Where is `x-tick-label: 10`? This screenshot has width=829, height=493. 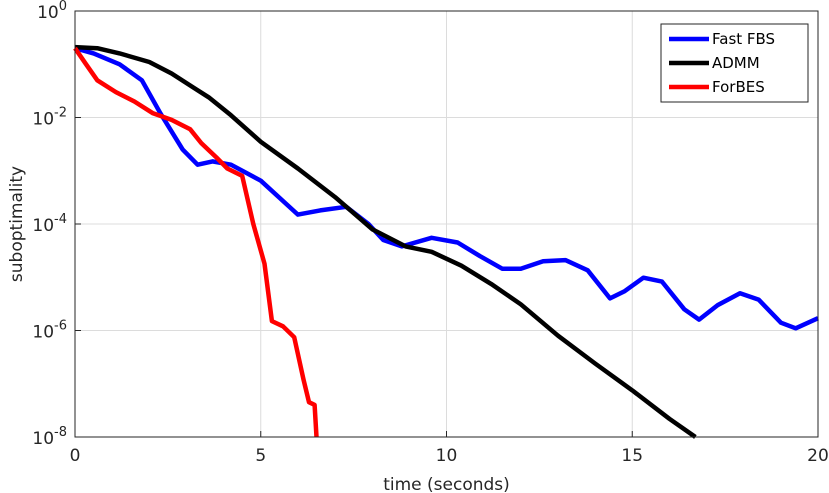 x-tick-label: 10 is located at coordinates (447, 456).